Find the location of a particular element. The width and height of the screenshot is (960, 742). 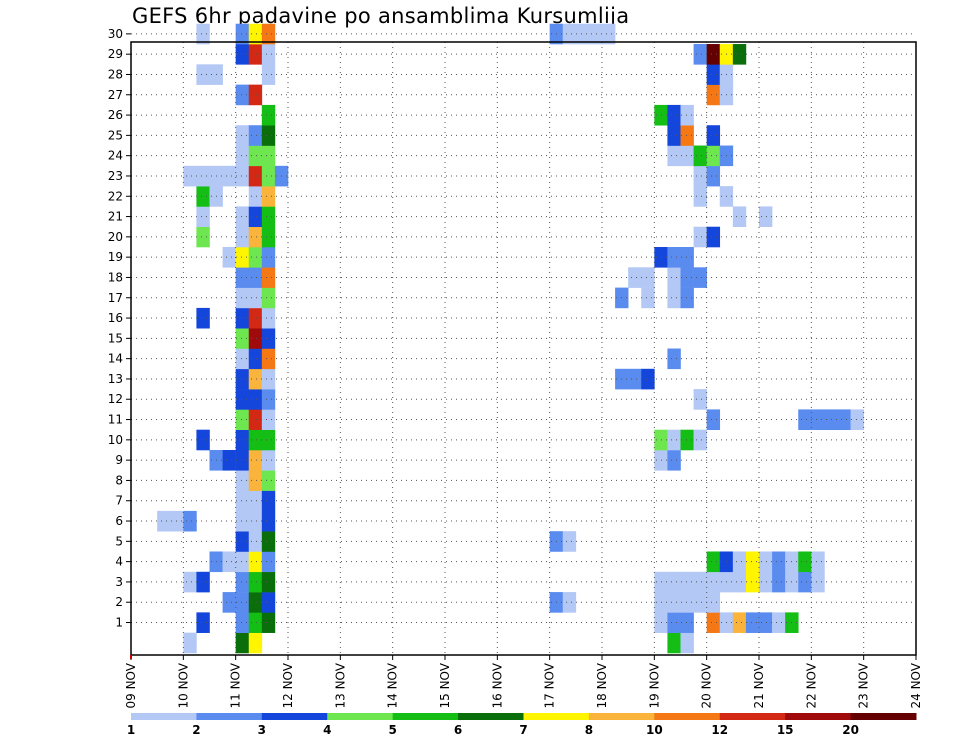

y-tick-label: 28 is located at coordinates (115, 74).